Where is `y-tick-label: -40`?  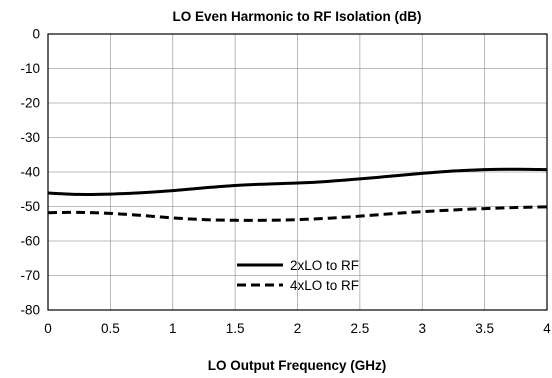
y-tick-label: -40 is located at coordinates (30, 172).